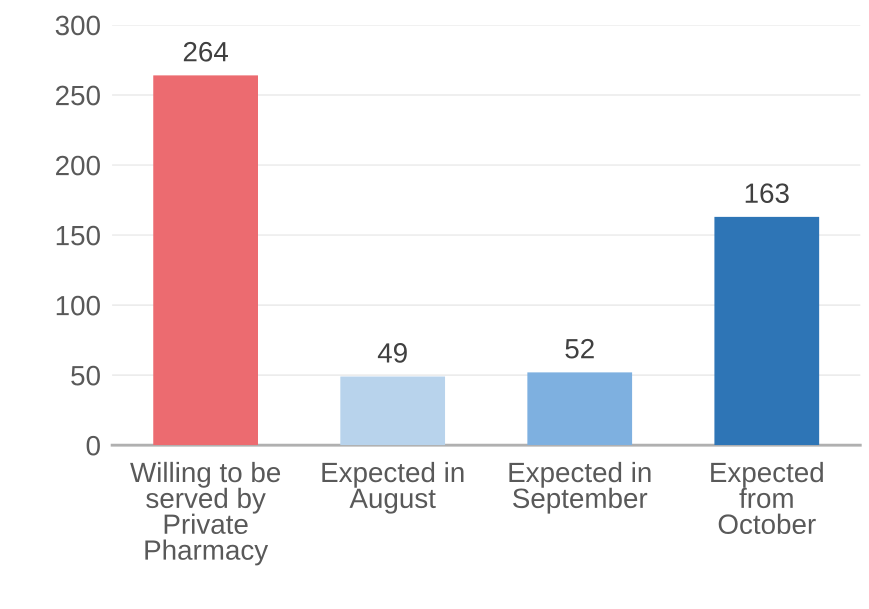  Describe the element at coordinates (392, 353) in the screenshot. I see `data-label: 49` at that location.